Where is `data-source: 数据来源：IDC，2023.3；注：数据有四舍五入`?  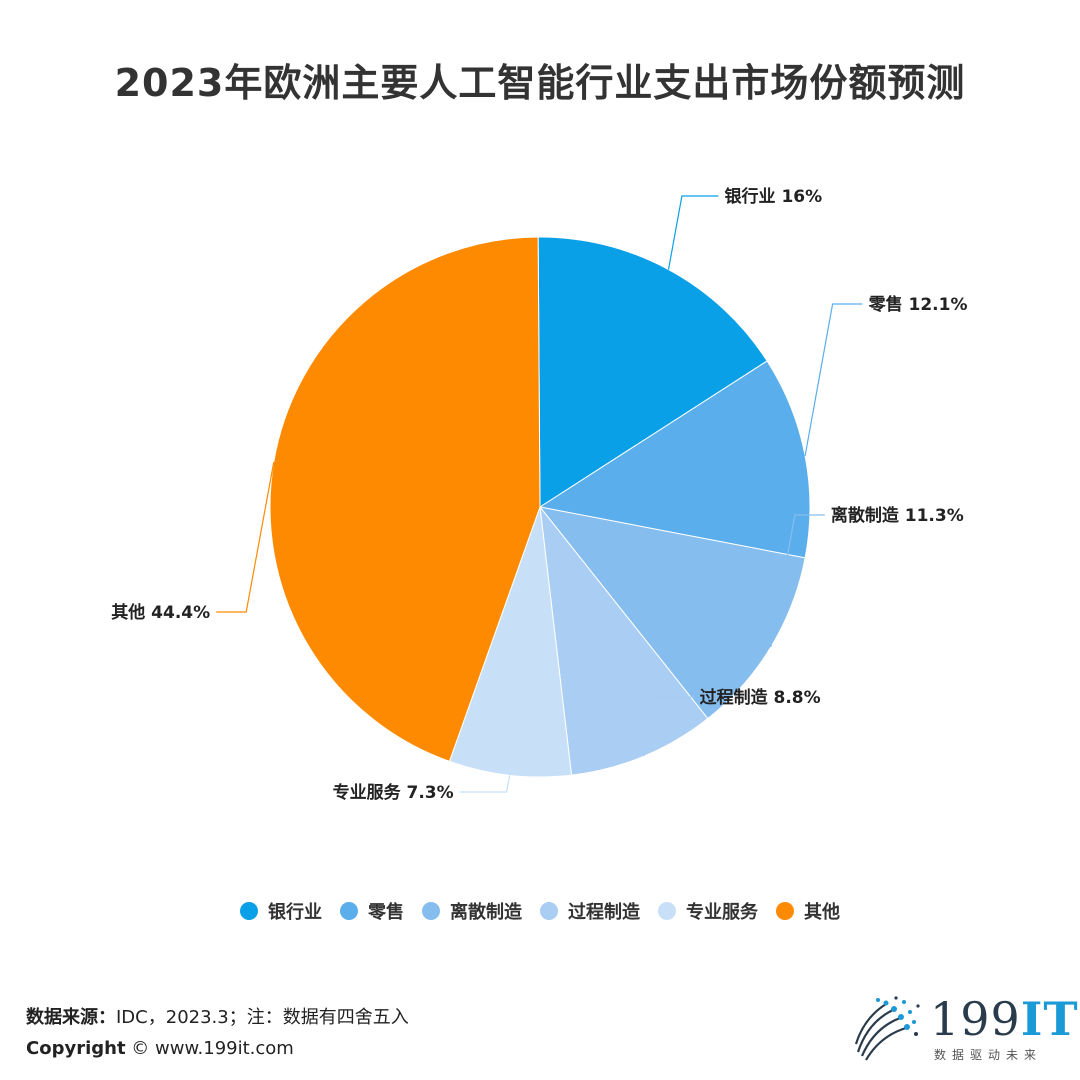 data-source: 数据来源：IDC，2023.3；注：数据有四舍五入 is located at coordinates (217, 1016).